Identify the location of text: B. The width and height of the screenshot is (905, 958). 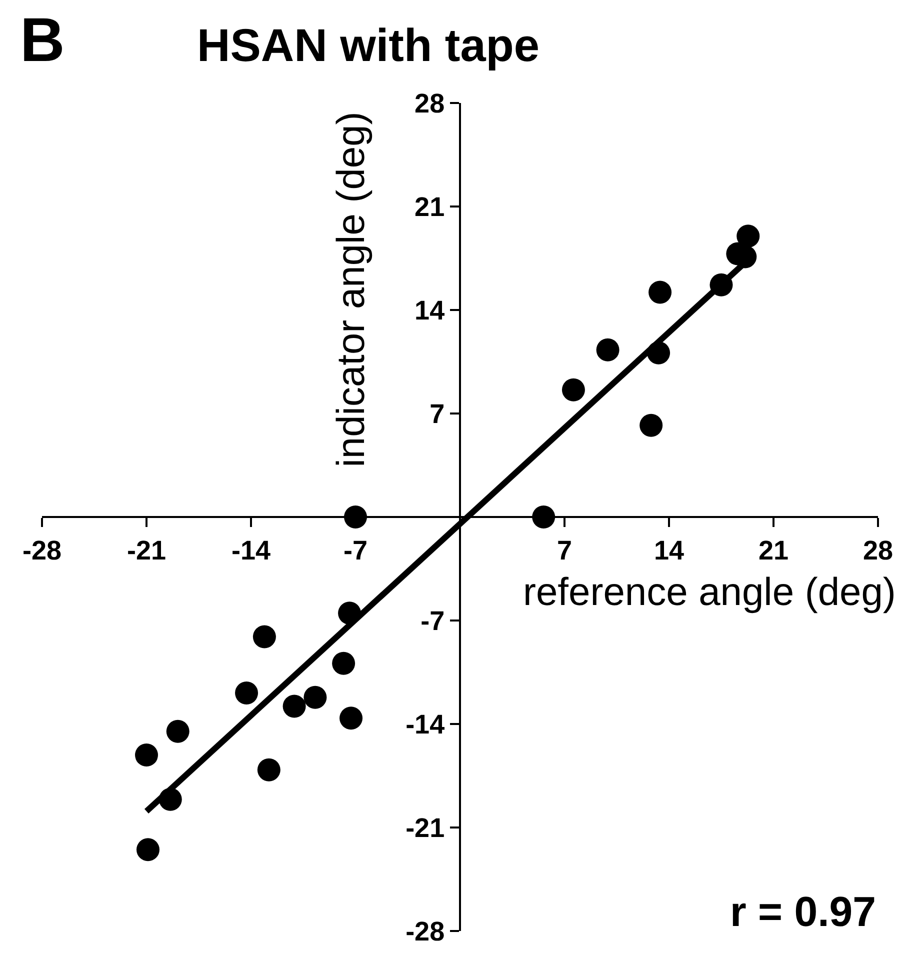
(42, 40).